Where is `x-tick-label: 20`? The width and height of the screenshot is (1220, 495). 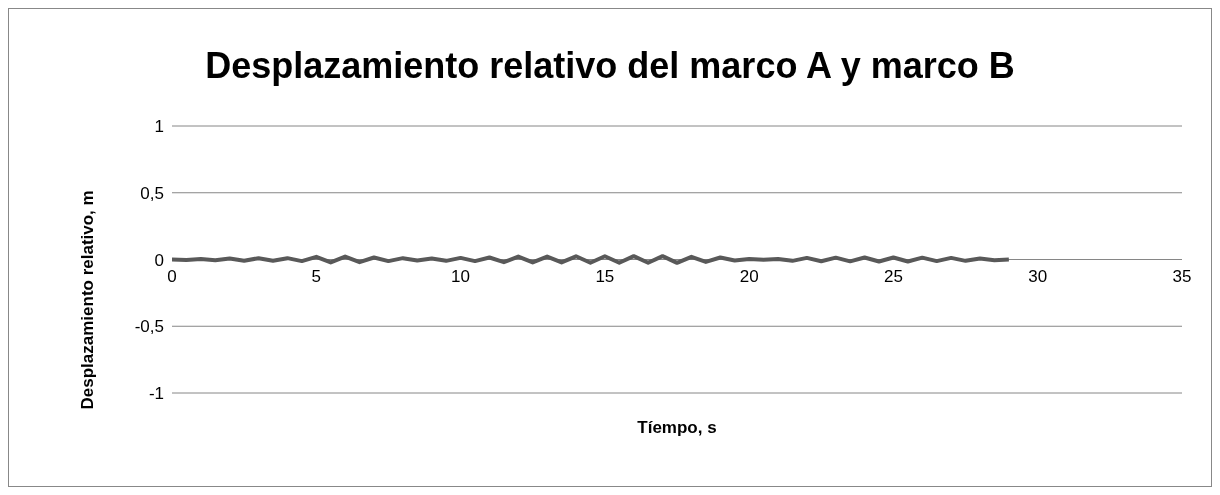
x-tick-label: 20 is located at coordinates (749, 276).